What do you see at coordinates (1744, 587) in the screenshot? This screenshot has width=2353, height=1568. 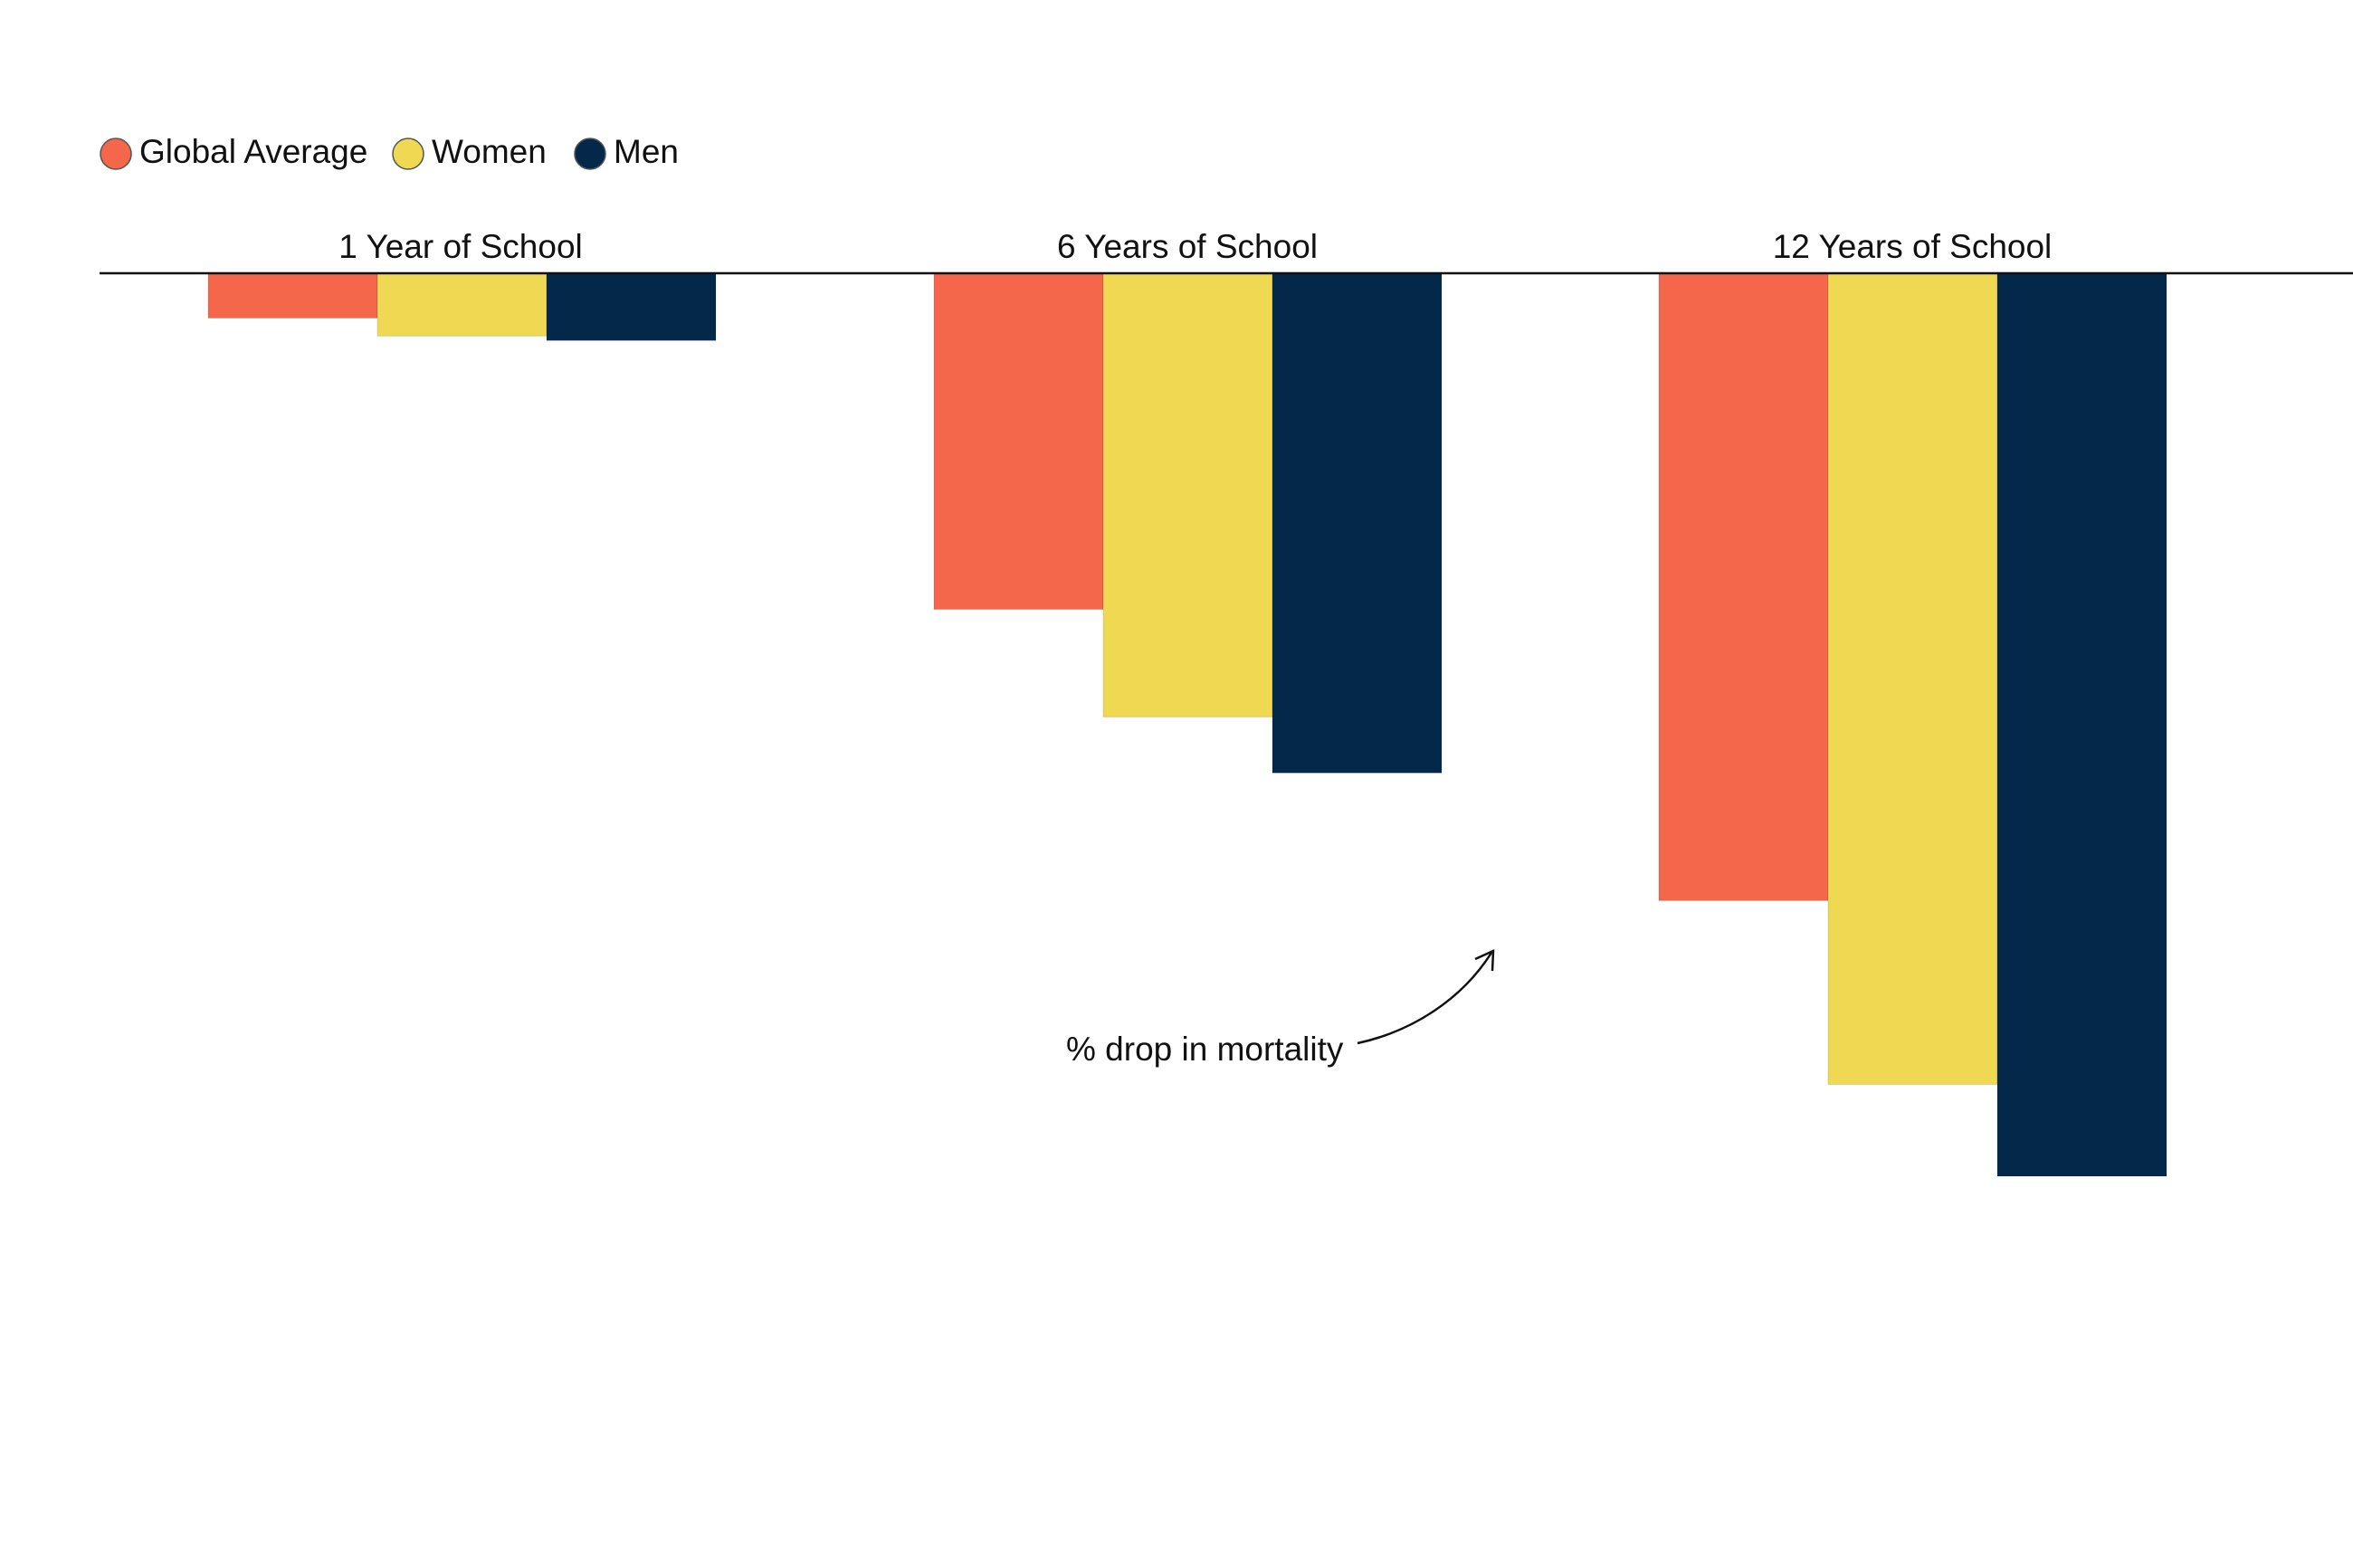 I see `bar-global-average-12-years-of-school` at bounding box center [1744, 587].